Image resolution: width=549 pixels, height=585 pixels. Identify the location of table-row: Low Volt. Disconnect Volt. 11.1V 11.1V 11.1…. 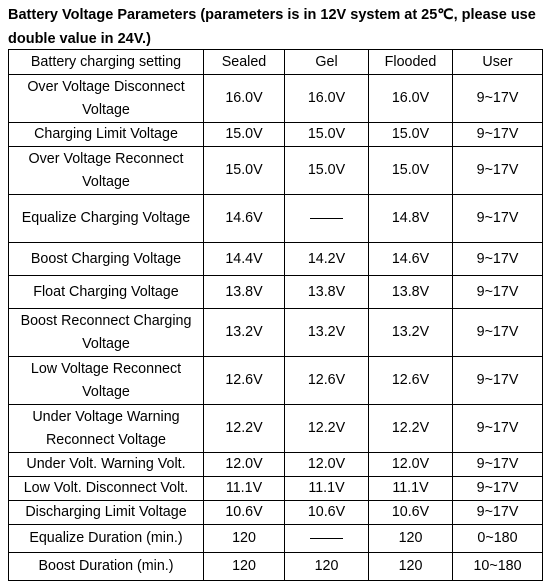
(275, 488).